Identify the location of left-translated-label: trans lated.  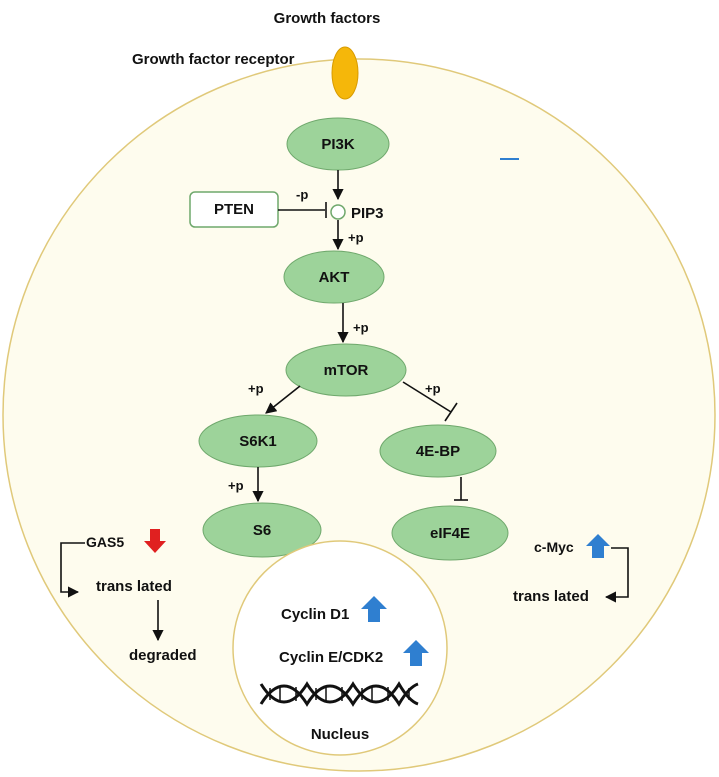
(134, 586).